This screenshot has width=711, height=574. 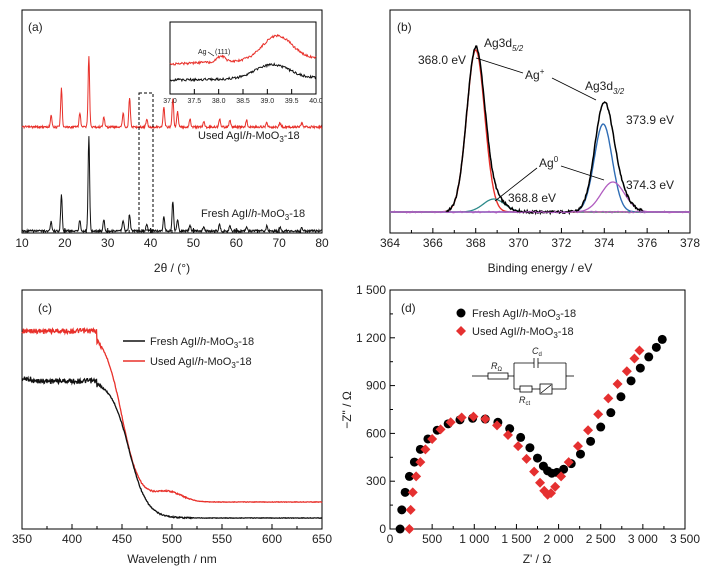 I want to click on panel-a-fresh-pattern, so click(x=172, y=185).